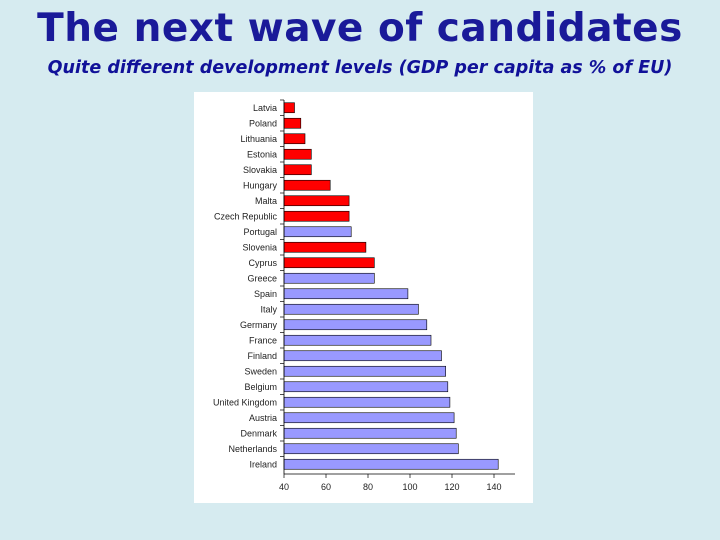 The width and height of the screenshot is (720, 540). I want to click on category-label: Italy, so click(268, 309).